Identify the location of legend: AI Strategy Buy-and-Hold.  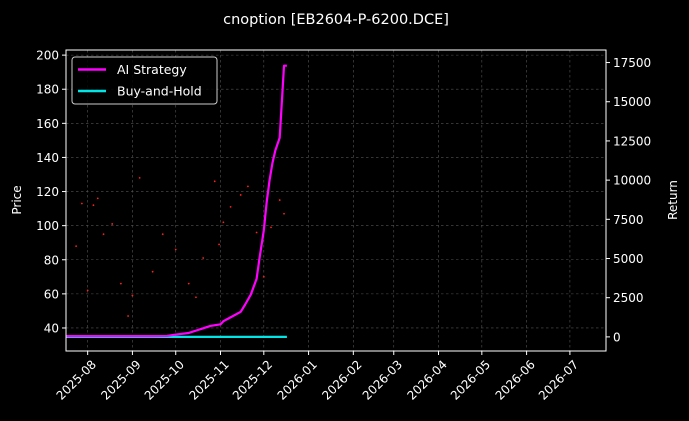
(144, 80).